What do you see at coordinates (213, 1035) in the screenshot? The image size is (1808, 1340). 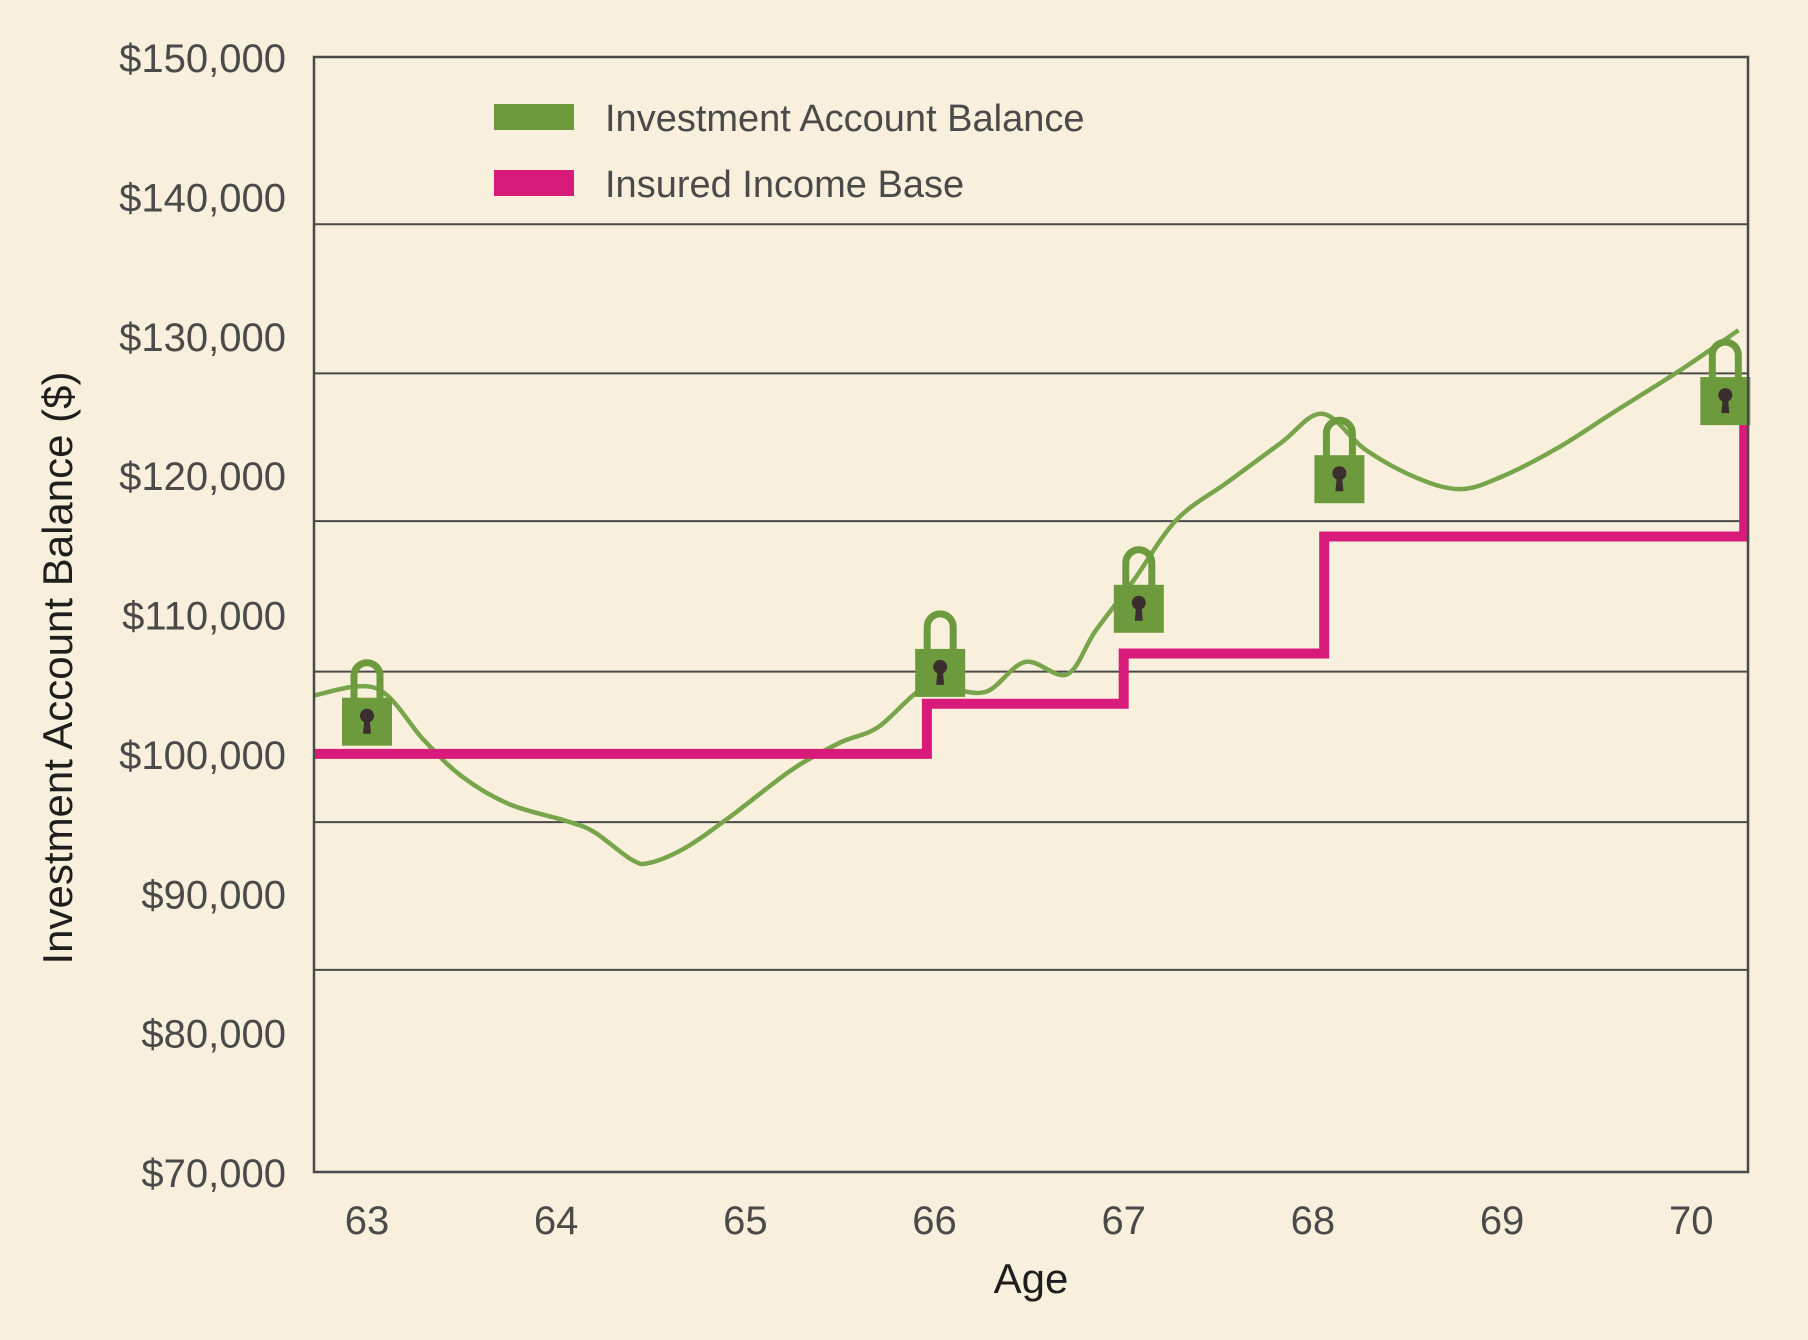 I see `y-tick-label: $80,000` at bounding box center [213, 1035].